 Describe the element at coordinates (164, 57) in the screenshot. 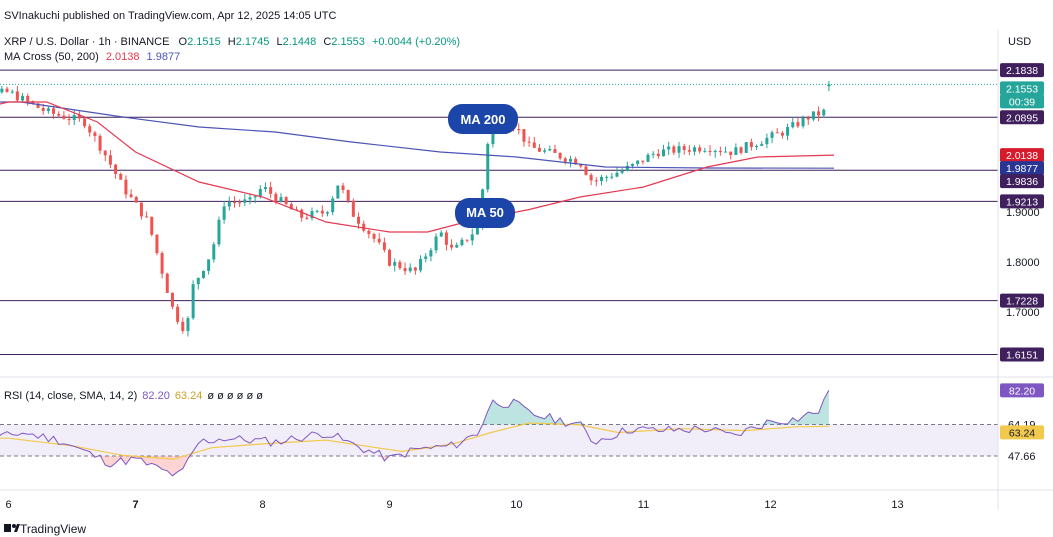

I see `ma200-value: 1.9877` at that location.